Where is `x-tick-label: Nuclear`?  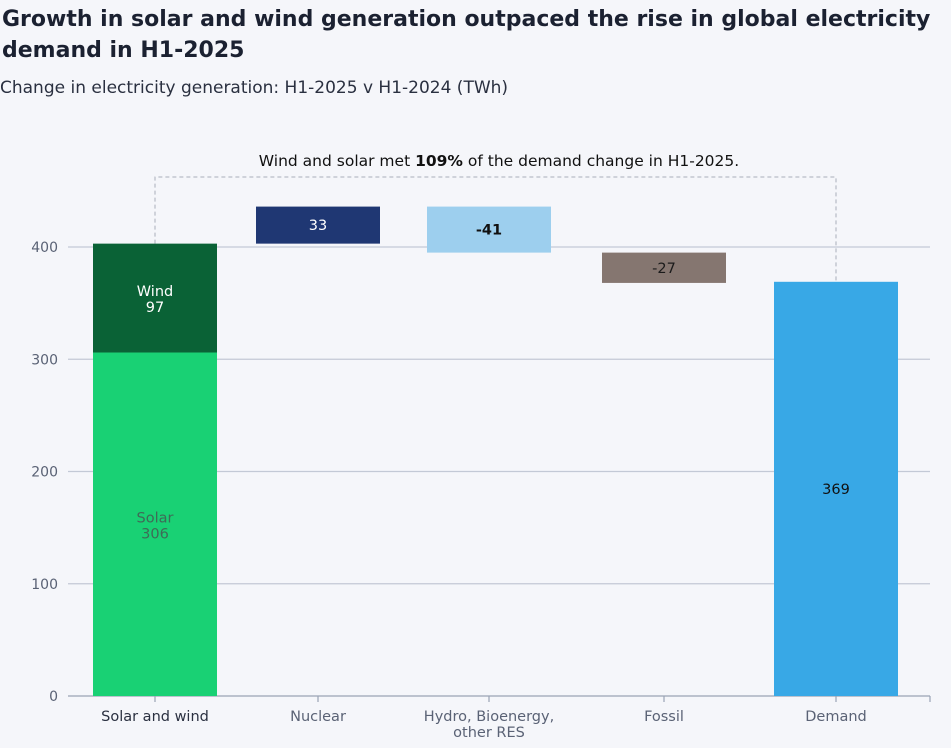
x-tick-label: Nuclear is located at coordinates (318, 717).